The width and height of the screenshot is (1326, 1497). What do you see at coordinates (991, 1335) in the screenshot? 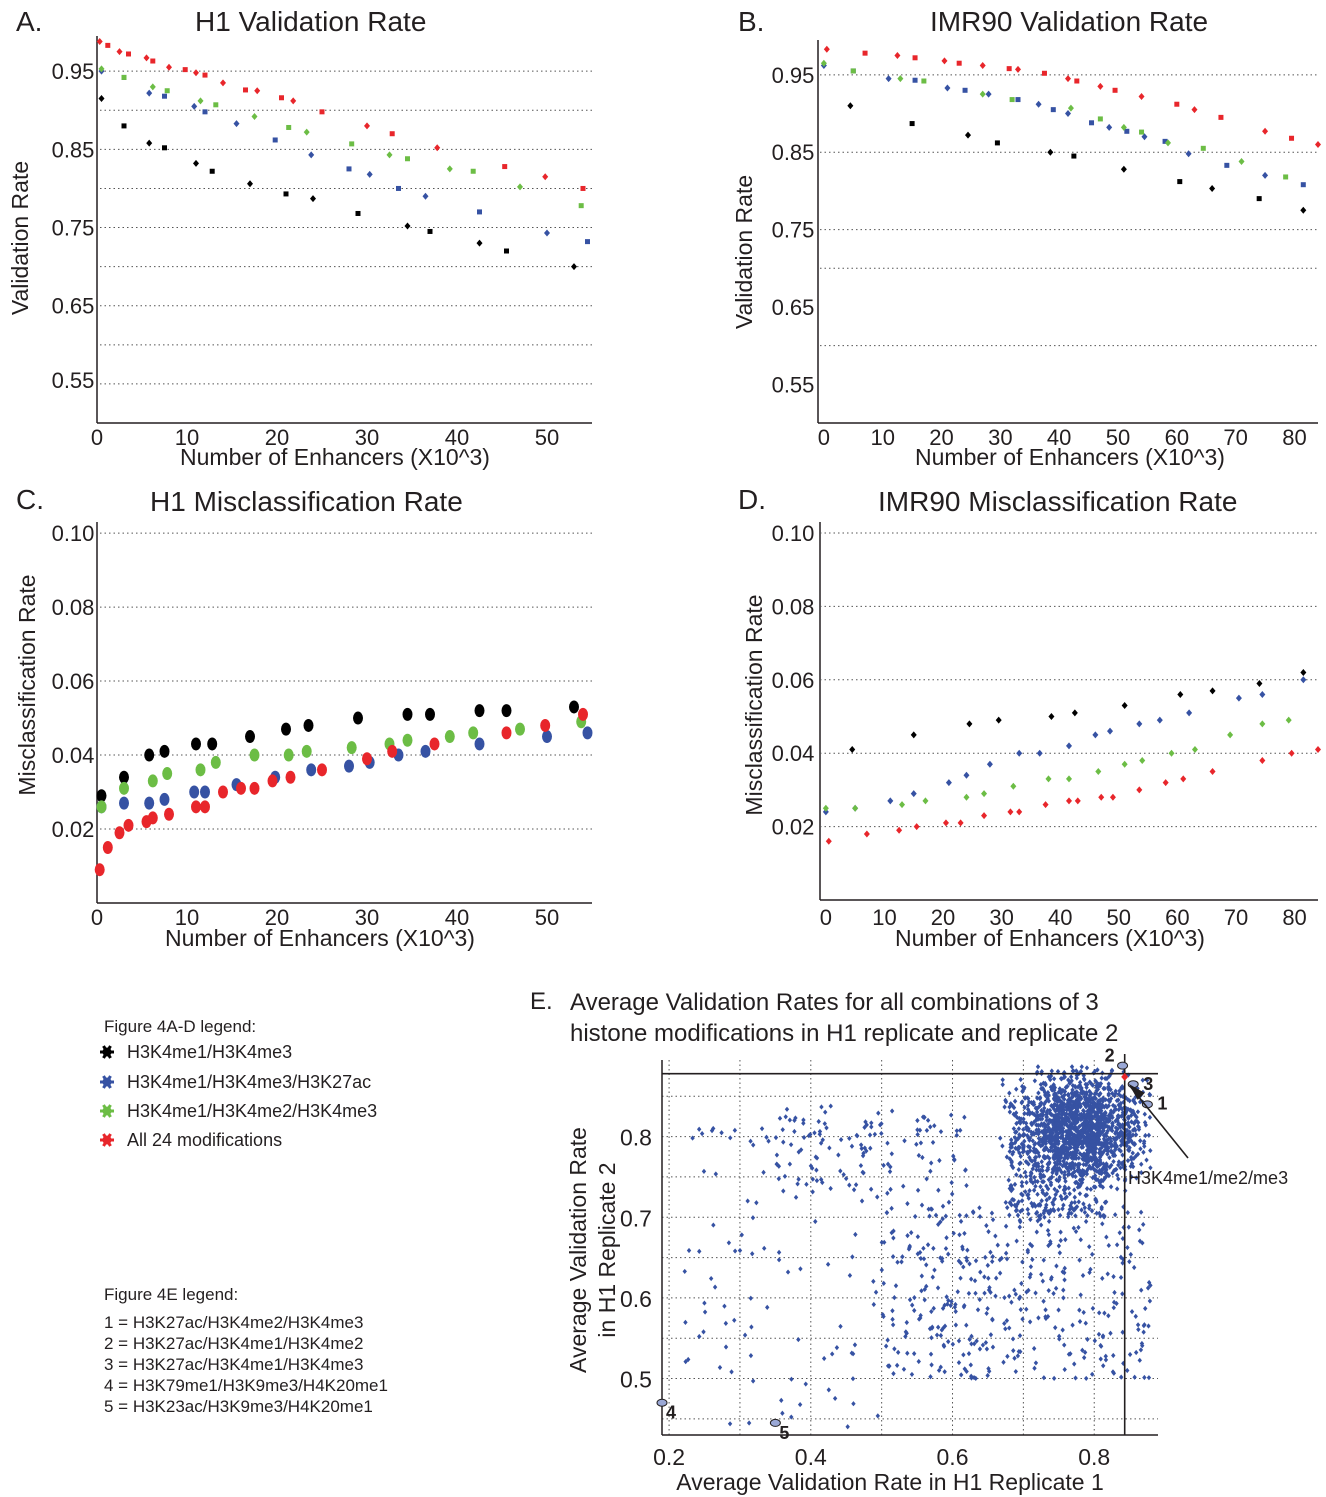
I see `chart-e-point-1904` at bounding box center [991, 1335].